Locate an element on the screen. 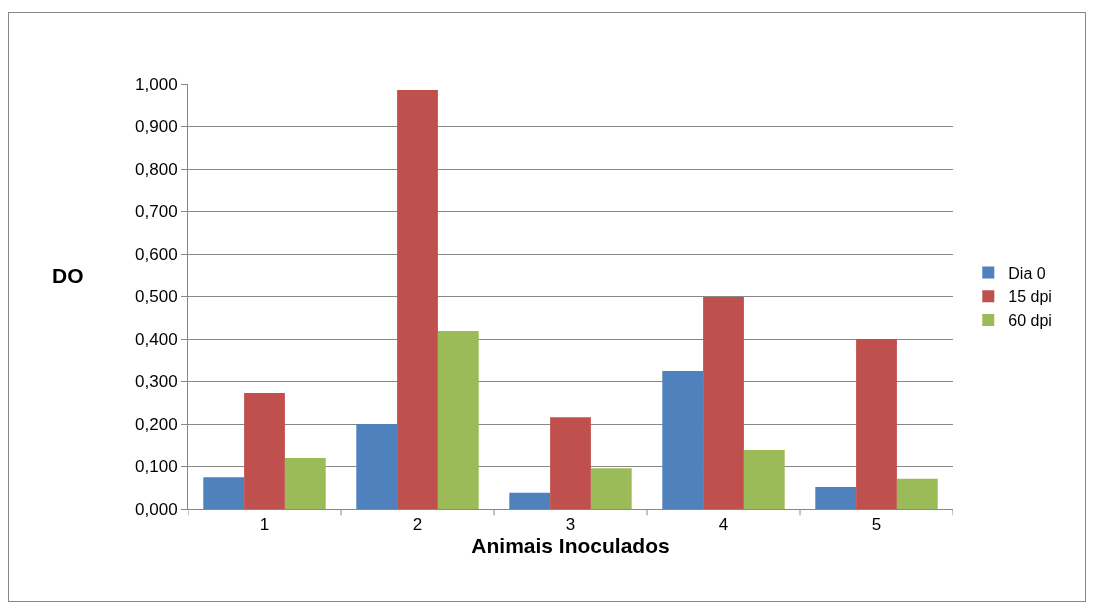 This screenshot has width=1096, height=607. legend-label: 60 dpi is located at coordinates (1030, 321).